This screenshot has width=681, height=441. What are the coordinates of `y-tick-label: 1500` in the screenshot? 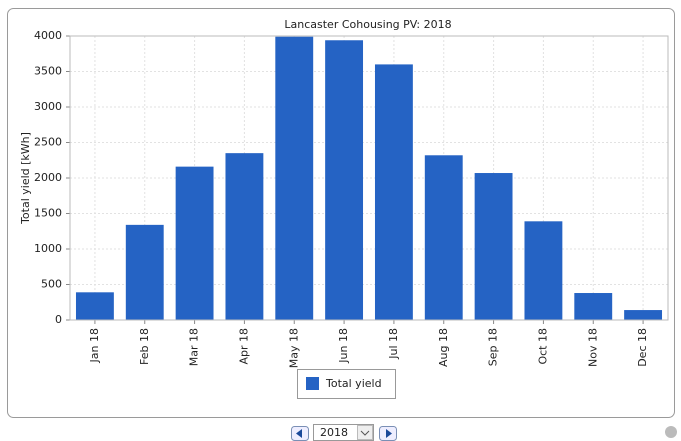 It's located at (48, 213).